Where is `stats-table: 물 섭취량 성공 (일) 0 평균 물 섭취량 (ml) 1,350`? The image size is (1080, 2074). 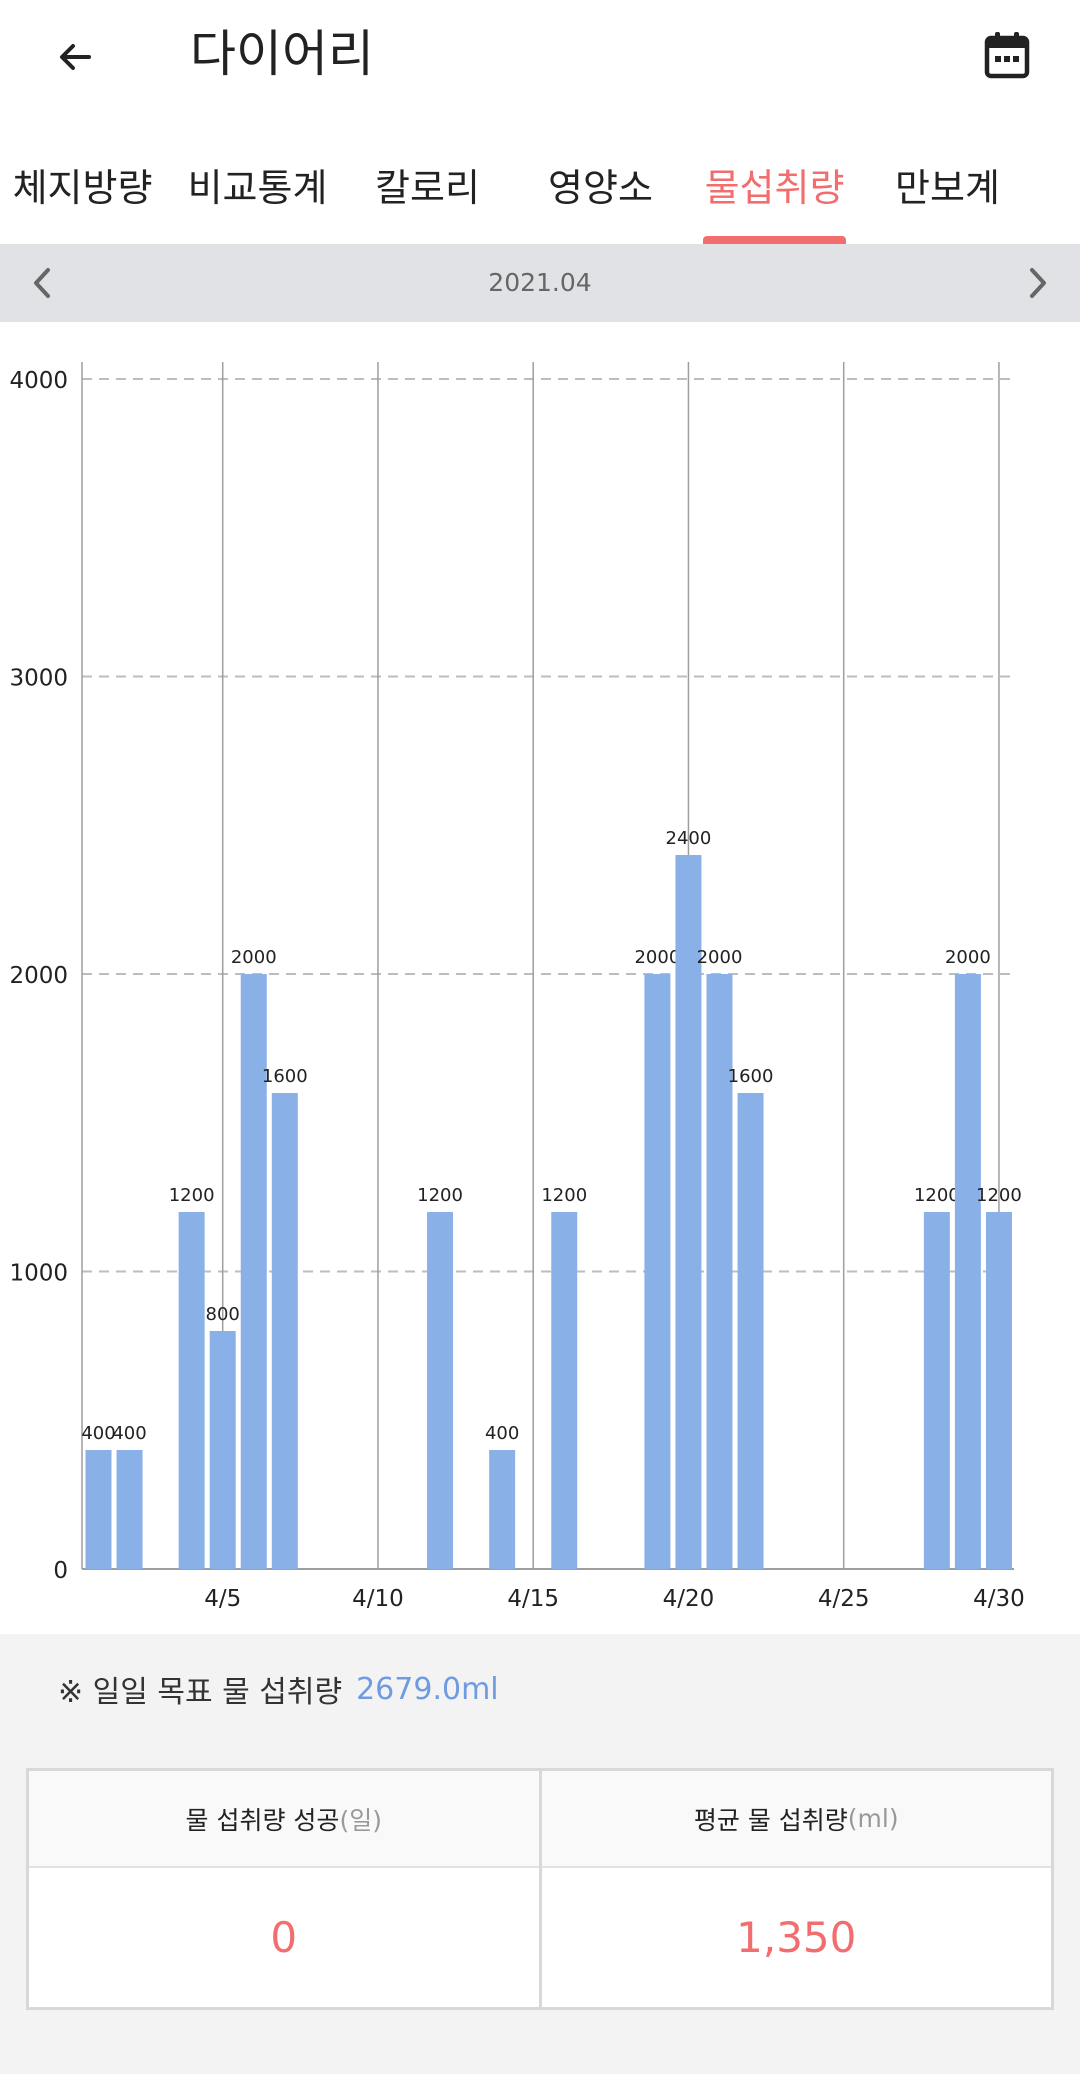
stats-table: 물 섭취량 성공 (일) 0 평균 물 섭취량 (ml) 1,350 is located at coordinates (540, 1889).